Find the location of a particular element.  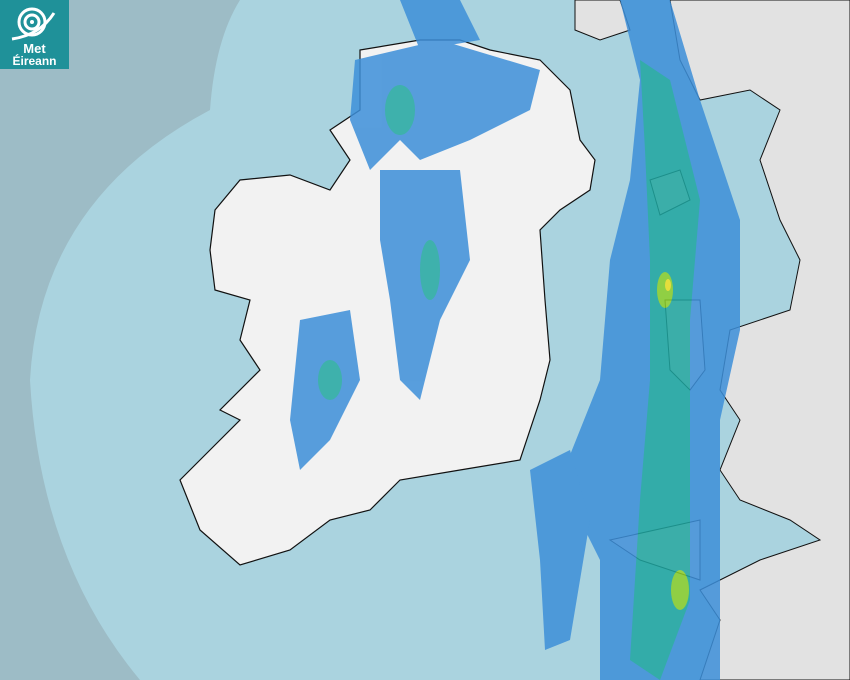

met-eireann-logo: Met Éireann is located at coordinates (34, 34).